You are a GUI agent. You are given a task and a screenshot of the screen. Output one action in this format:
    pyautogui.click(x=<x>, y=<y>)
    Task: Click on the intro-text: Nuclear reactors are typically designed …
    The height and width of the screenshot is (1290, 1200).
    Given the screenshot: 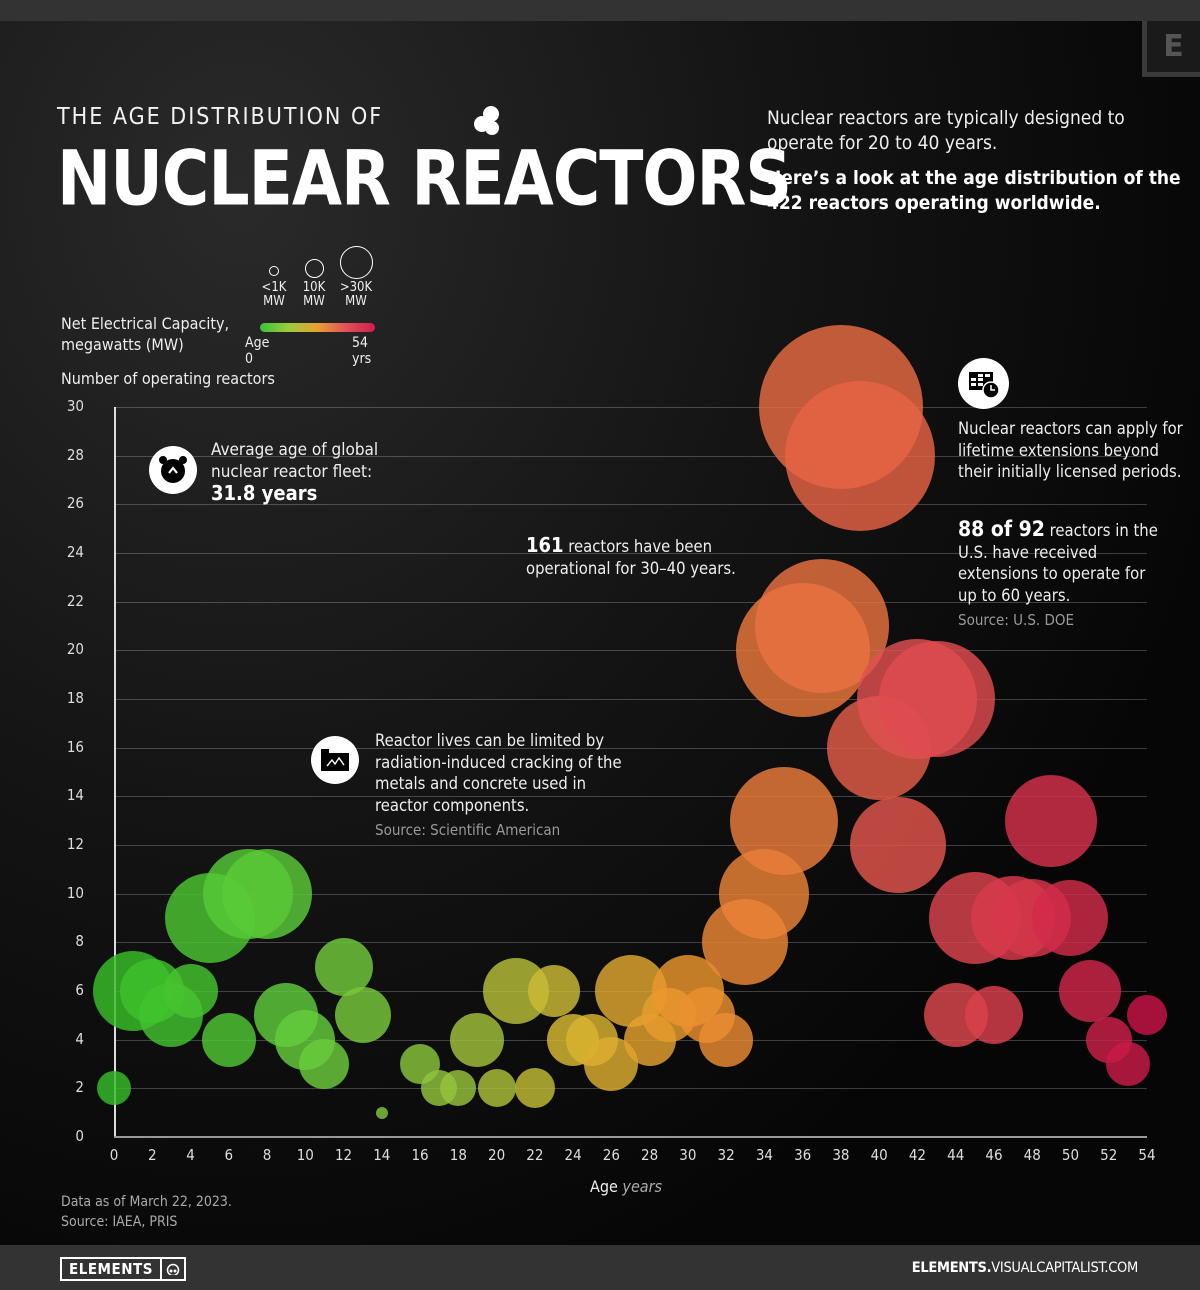 What is the action you would take?
    pyautogui.click(x=977, y=161)
    